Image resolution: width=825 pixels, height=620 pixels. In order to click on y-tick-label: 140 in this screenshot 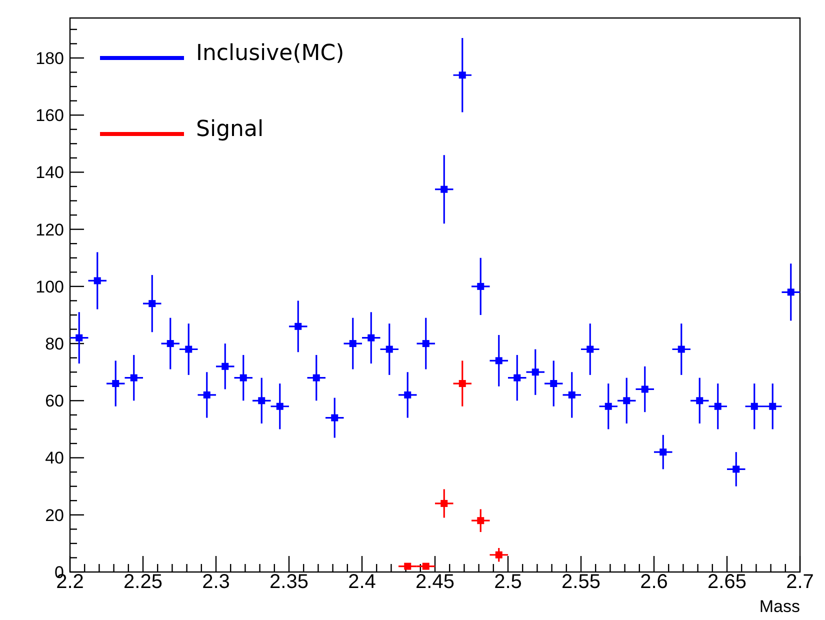, I will do `click(50, 172)`.